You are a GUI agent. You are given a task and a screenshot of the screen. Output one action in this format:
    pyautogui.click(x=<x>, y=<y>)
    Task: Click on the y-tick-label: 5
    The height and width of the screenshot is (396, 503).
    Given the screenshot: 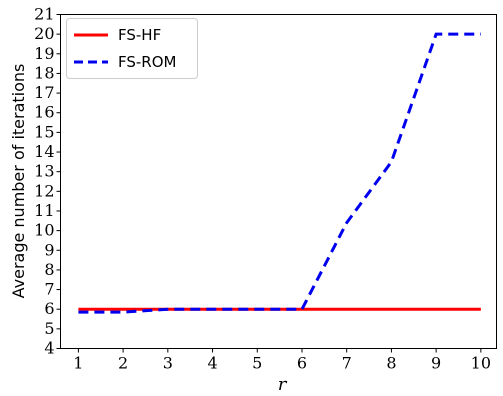 What is the action you would take?
    pyautogui.click(x=49, y=328)
    